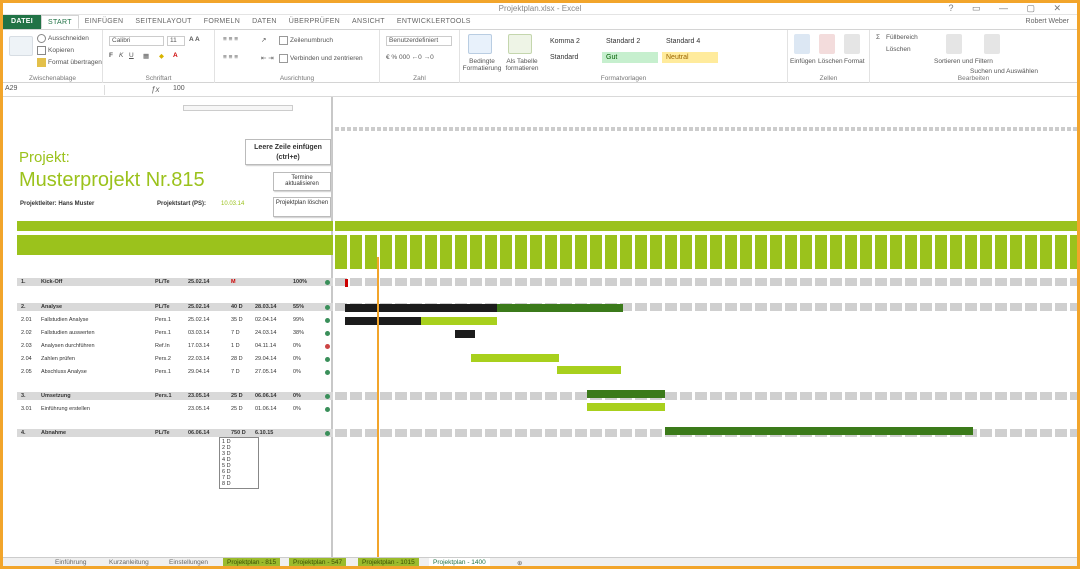  I want to click on indent-icon: ⇤ ⇥, so click(267, 58).